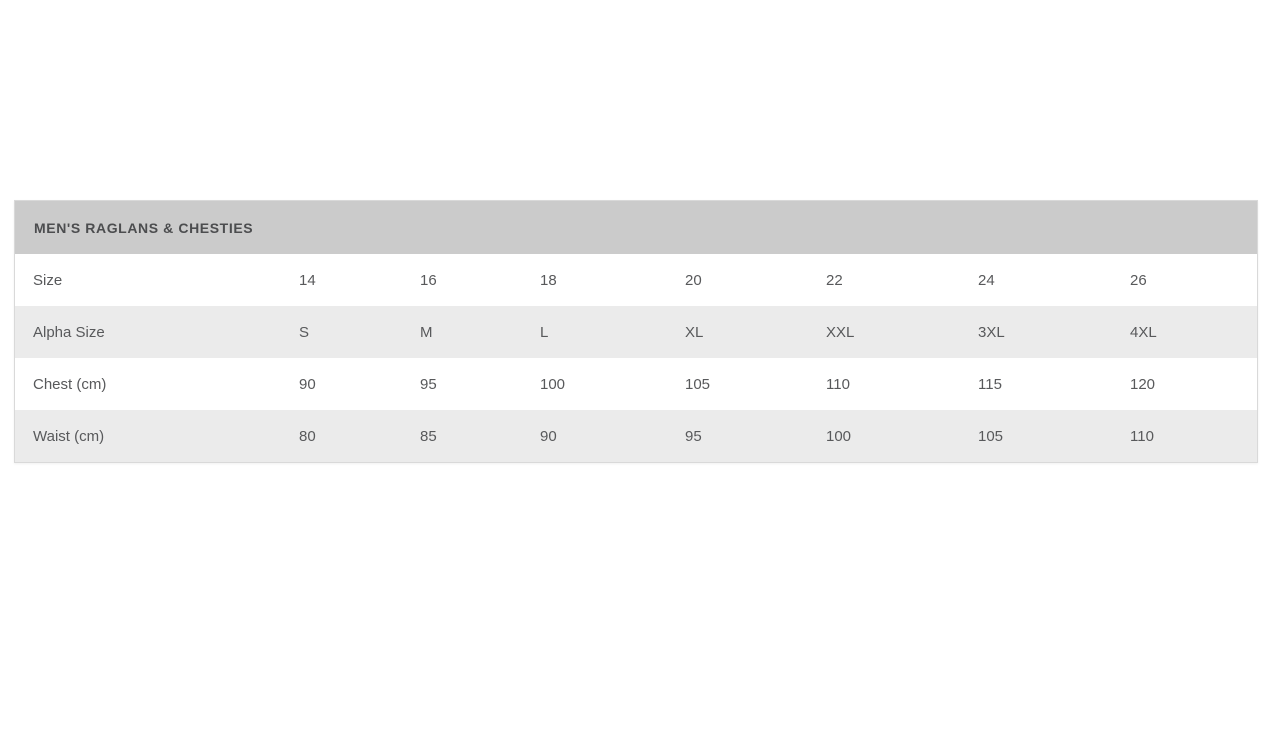 The width and height of the screenshot is (1280, 731). What do you see at coordinates (840, 332) in the screenshot?
I see `table-cell: XXL` at bounding box center [840, 332].